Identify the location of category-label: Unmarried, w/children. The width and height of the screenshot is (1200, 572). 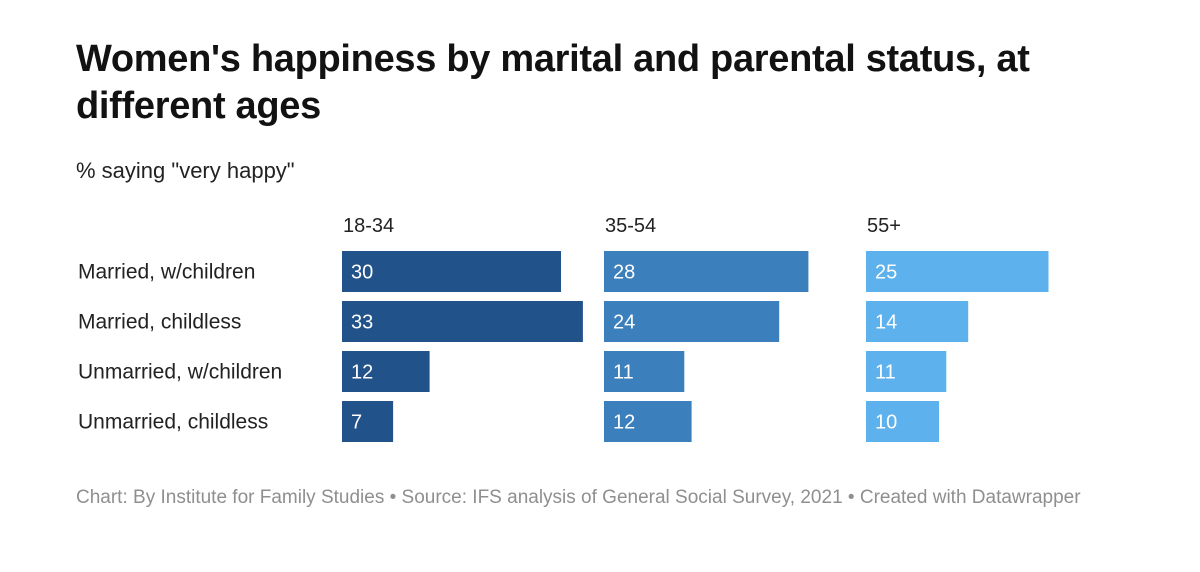
(180, 372).